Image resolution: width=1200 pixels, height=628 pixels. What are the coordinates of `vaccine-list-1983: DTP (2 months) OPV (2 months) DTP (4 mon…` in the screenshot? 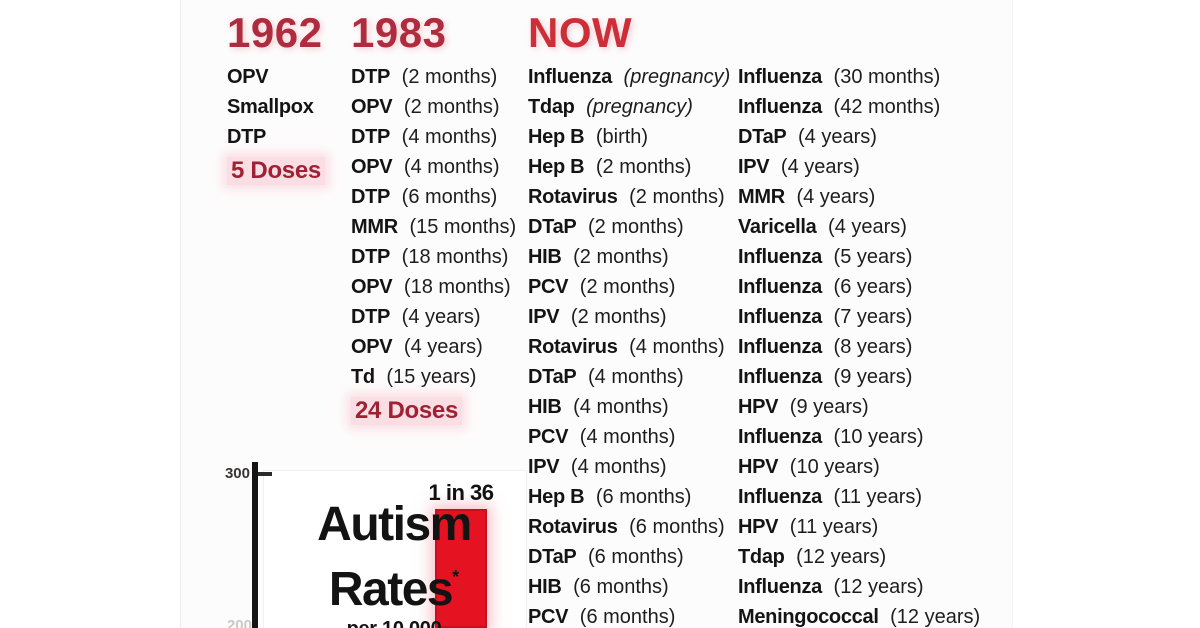 It's located at (433, 227).